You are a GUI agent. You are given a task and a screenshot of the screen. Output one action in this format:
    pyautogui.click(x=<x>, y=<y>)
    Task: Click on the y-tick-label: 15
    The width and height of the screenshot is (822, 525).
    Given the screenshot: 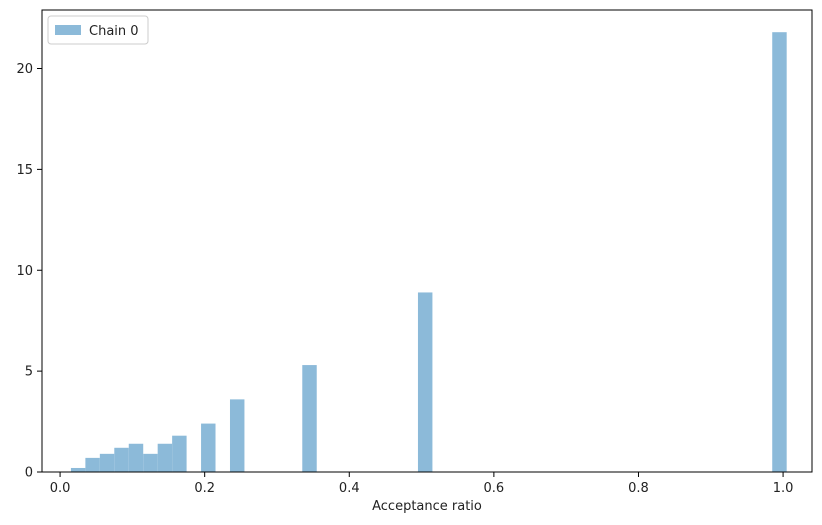 What is the action you would take?
    pyautogui.click(x=24, y=170)
    